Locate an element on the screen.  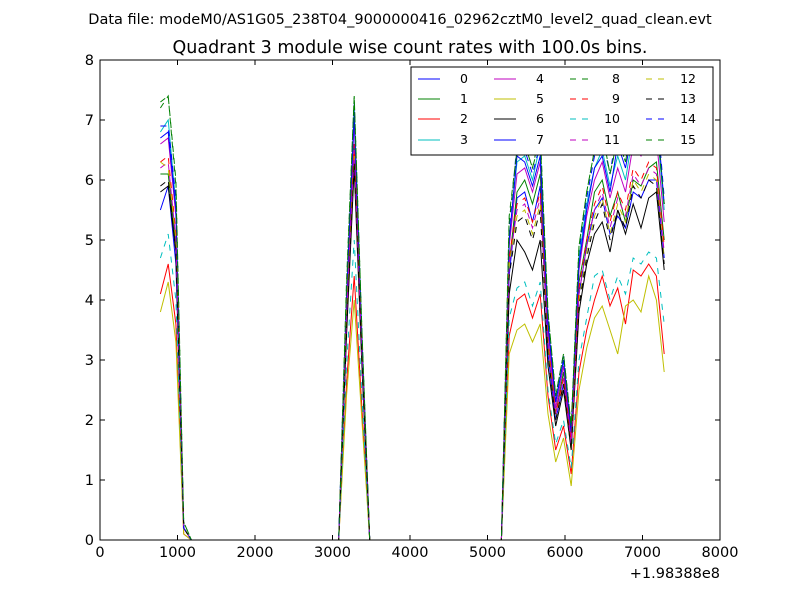
y-tick-label: 3 is located at coordinates (89, 361).